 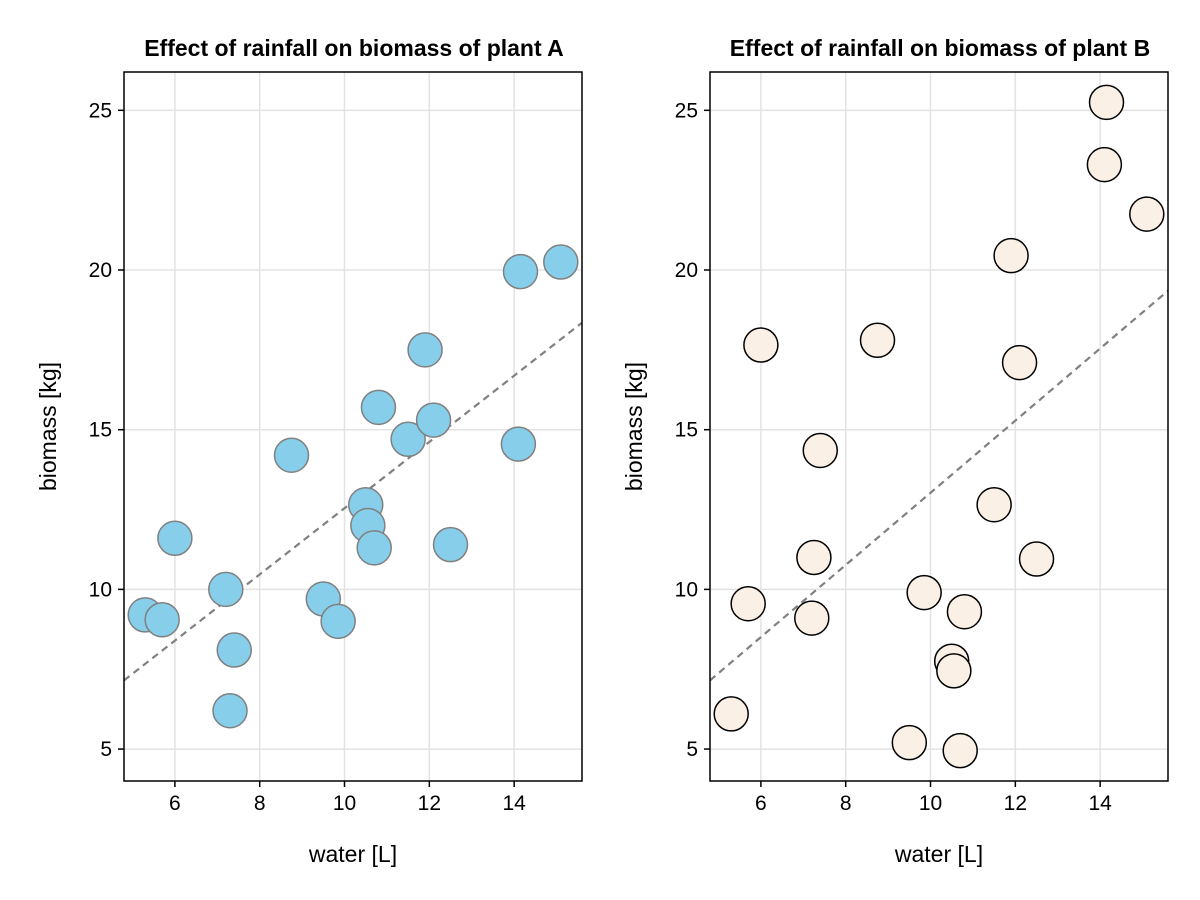 I want to click on plant-b-x-tick-label: 10, so click(x=930, y=803).